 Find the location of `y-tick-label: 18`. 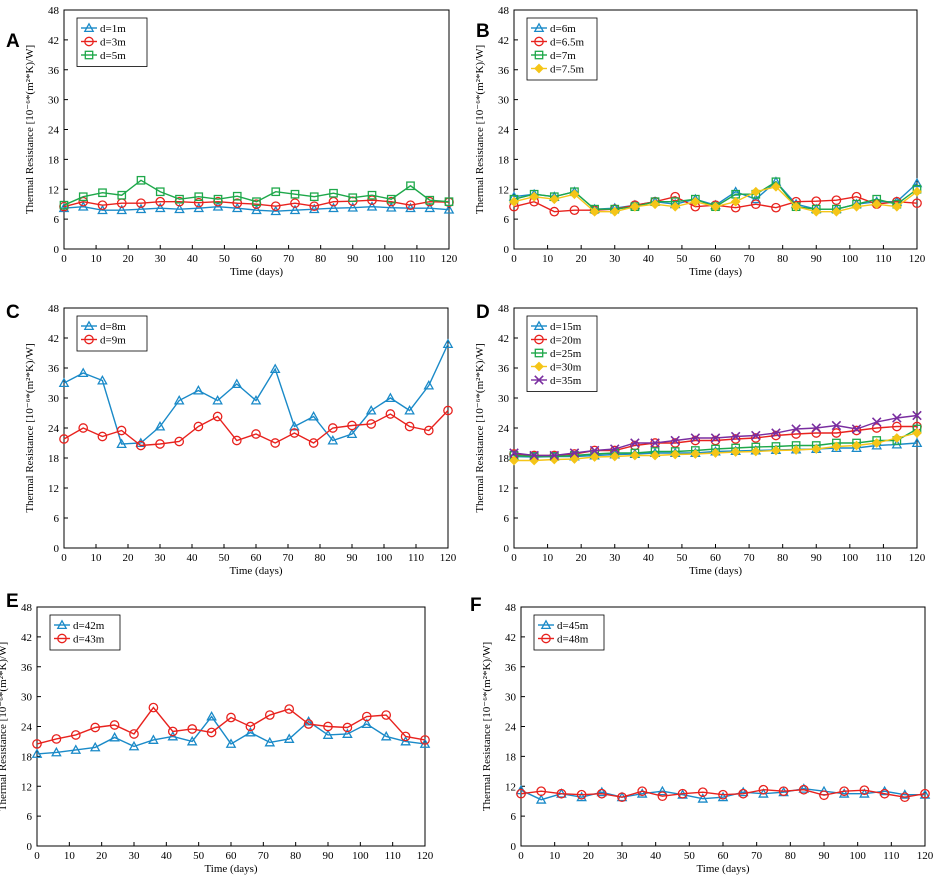

y-tick-label: 18 is located at coordinates (504, 459).